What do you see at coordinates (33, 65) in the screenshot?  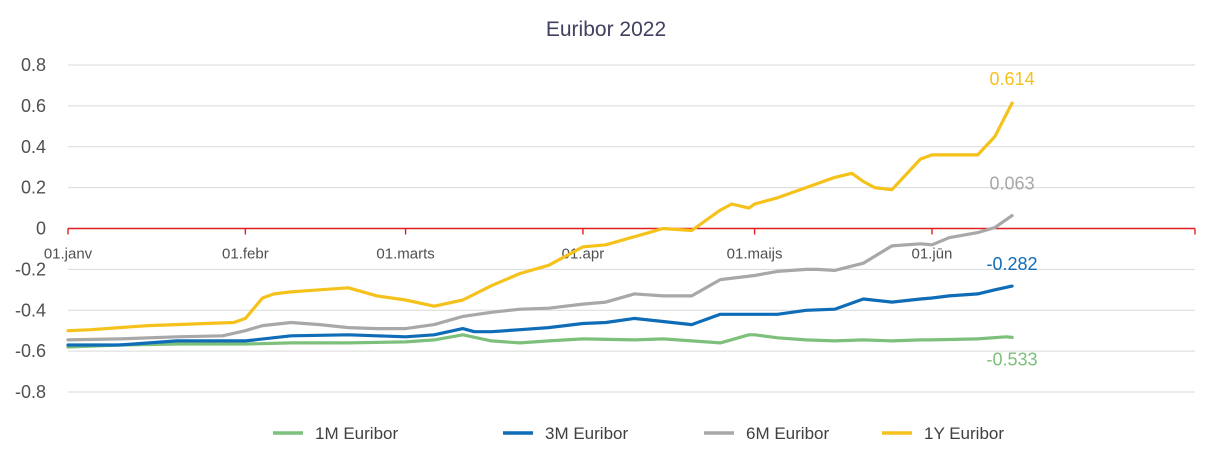 I see `y-tick-label: 0.8` at bounding box center [33, 65].